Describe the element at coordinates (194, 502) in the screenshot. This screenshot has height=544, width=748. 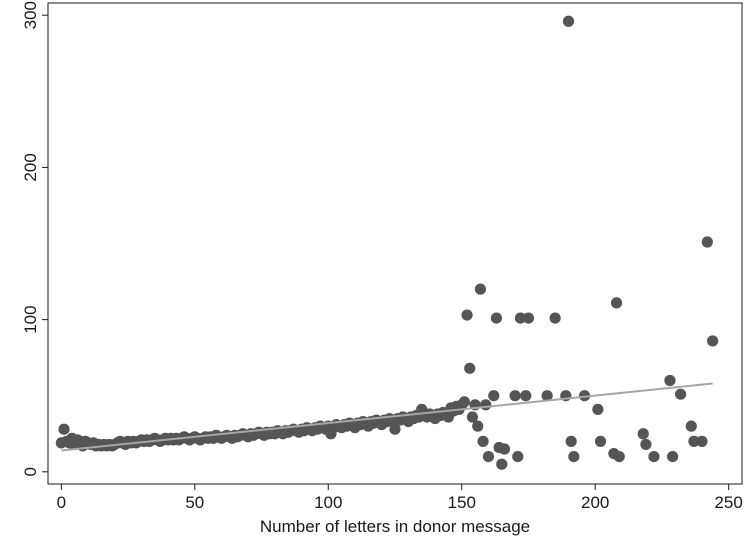
I see `x-tick-label: 50` at that location.